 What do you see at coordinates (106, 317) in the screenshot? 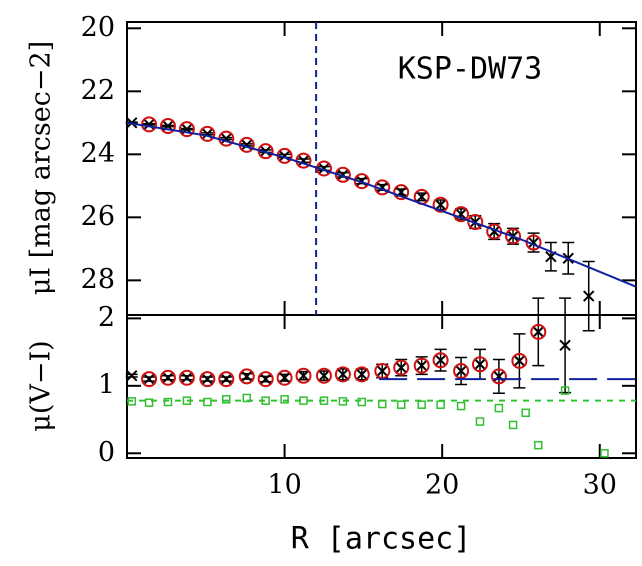
I see `y-tick-label: 2` at bounding box center [106, 317].